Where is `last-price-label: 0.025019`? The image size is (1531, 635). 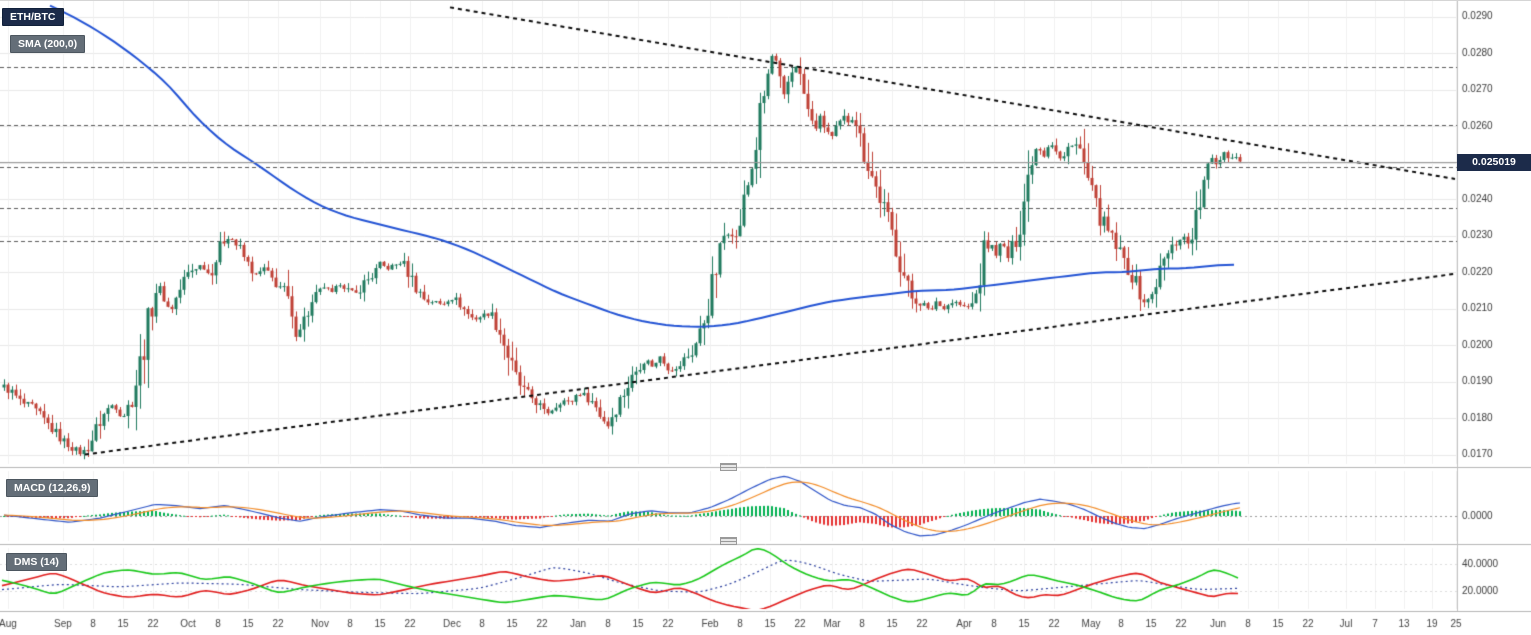 last-price-label: 0.025019 is located at coordinates (1494, 162).